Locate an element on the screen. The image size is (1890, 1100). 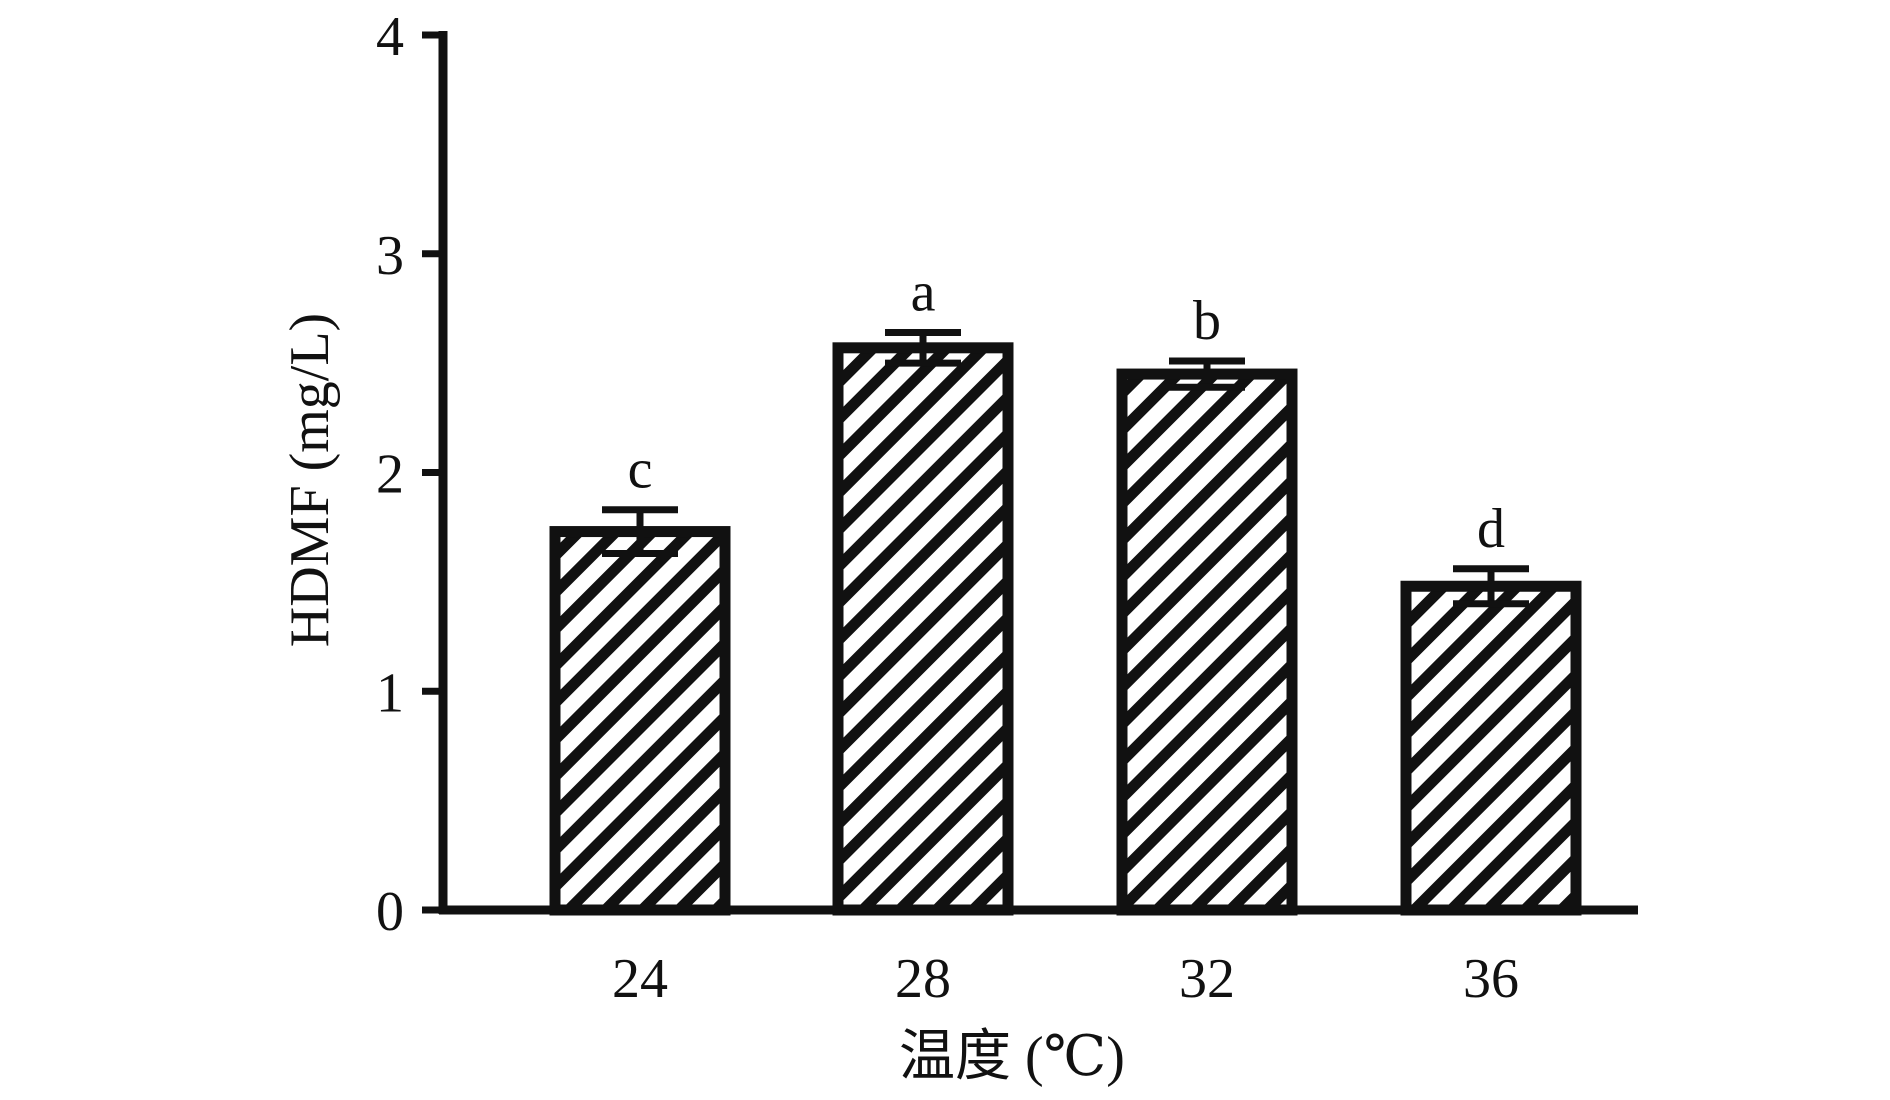
y-tick-label-1: 1 is located at coordinates (390, 693).